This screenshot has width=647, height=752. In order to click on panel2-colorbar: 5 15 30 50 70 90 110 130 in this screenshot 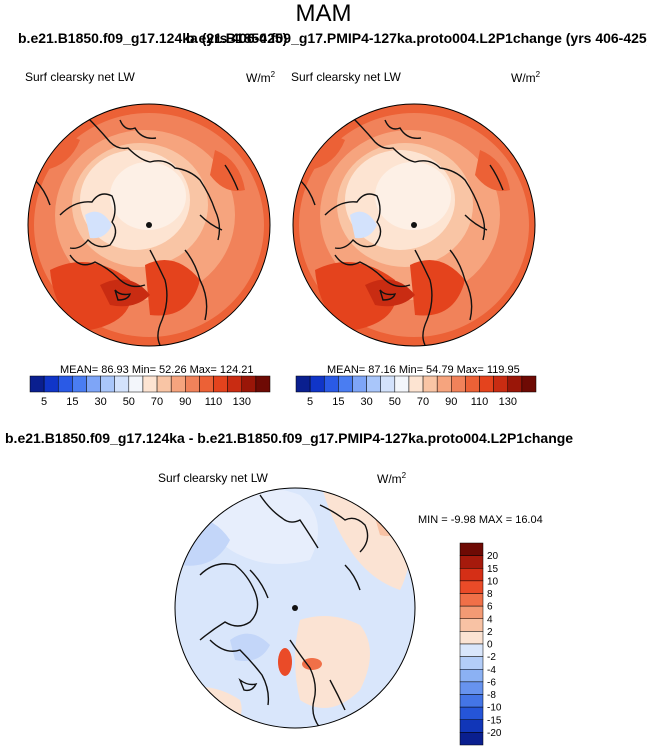, I will do `click(416, 391)`.